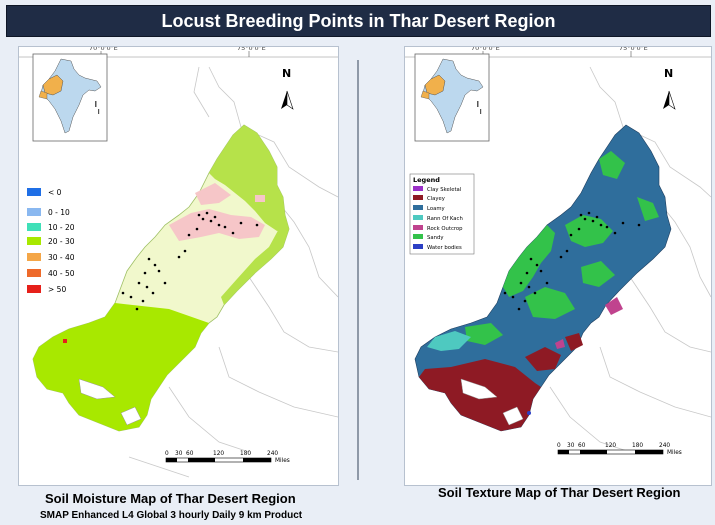 The image size is (715, 525). What do you see at coordinates (444, 190) in the screenshot?
I see `legend-label: Clay Skeletal` at bounding box center [444, 190].